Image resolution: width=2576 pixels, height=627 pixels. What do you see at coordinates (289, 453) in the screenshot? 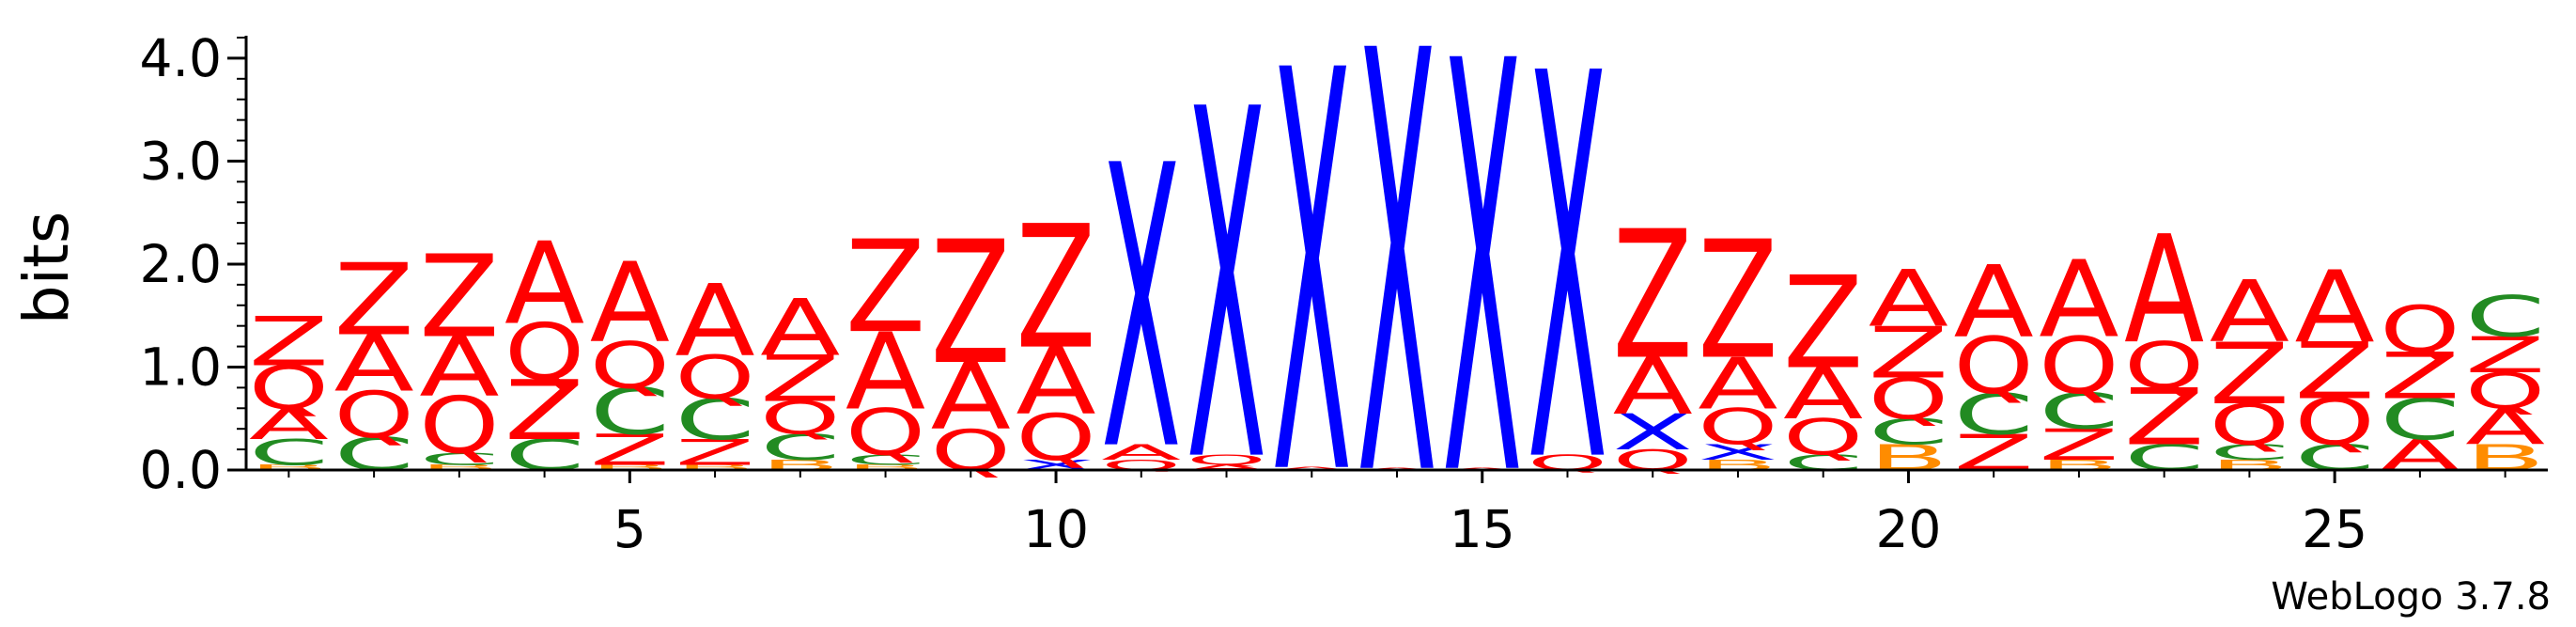
I see `letter-C-pos1: C` at bounding box center [289, 453].